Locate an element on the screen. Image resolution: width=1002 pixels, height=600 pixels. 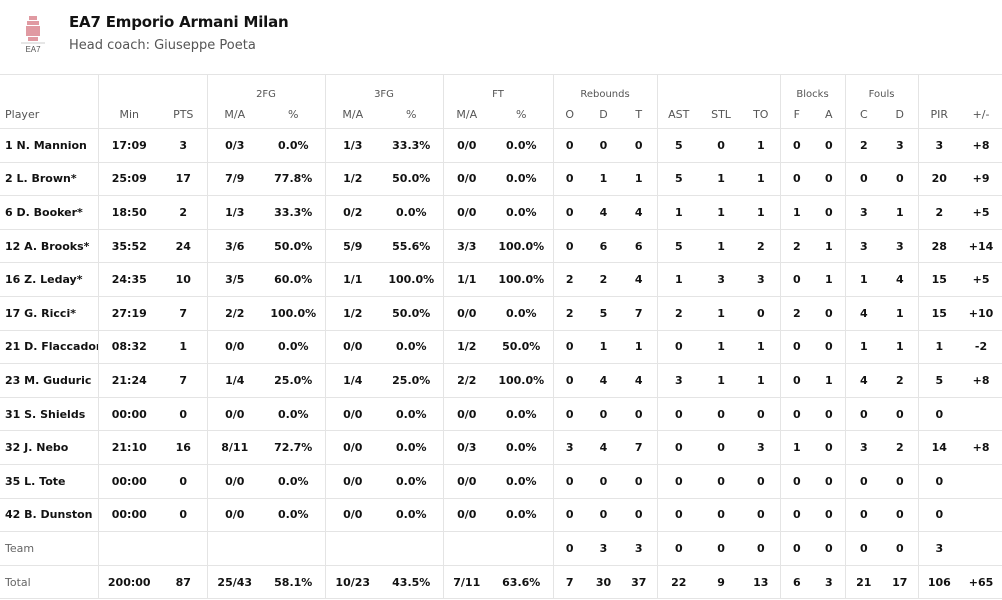
stat-cell: 17:09 is located at coordinates (128, 145).